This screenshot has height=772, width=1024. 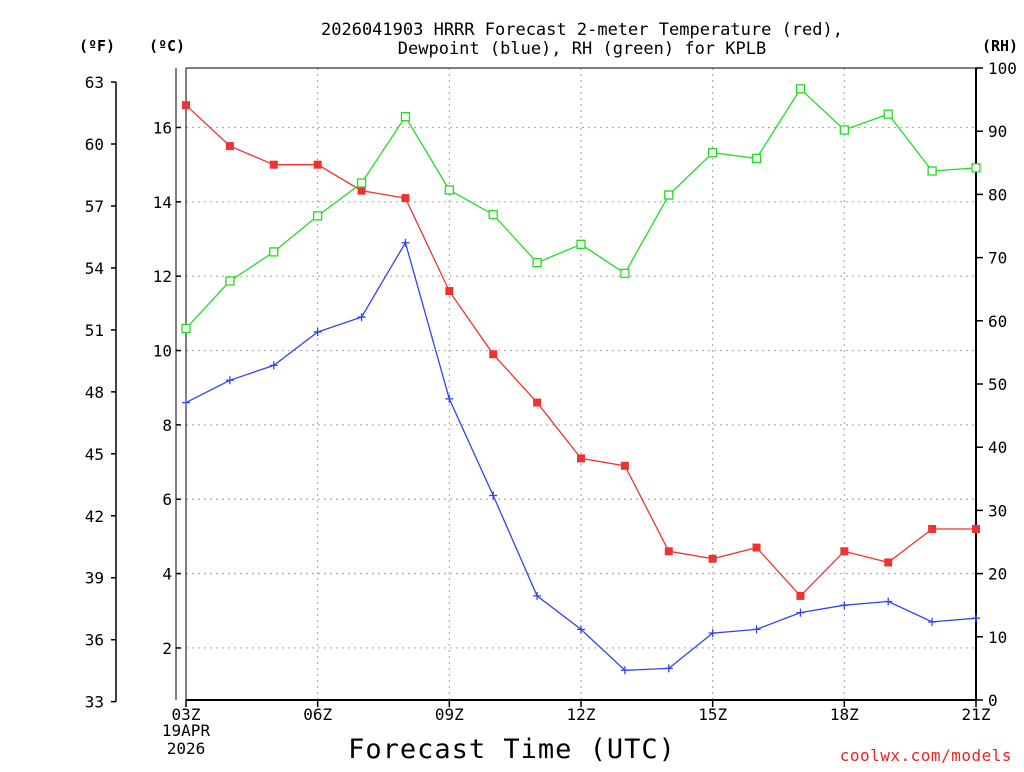 I want to click on fahrenheit-tick-label: 33, so click(x=94, y=702).